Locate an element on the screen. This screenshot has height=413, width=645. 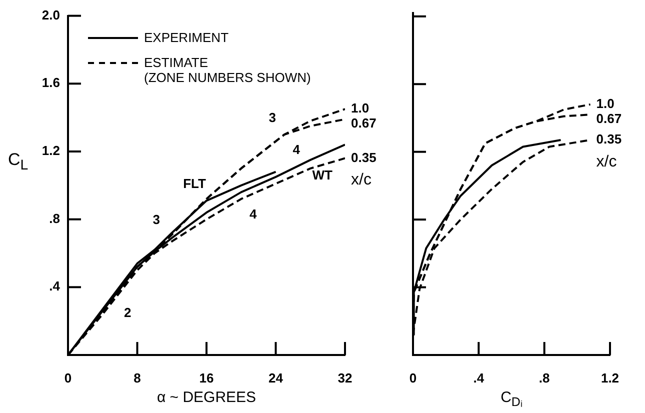
y-tick-label: 1.2 is located at coordinates (51, 150).